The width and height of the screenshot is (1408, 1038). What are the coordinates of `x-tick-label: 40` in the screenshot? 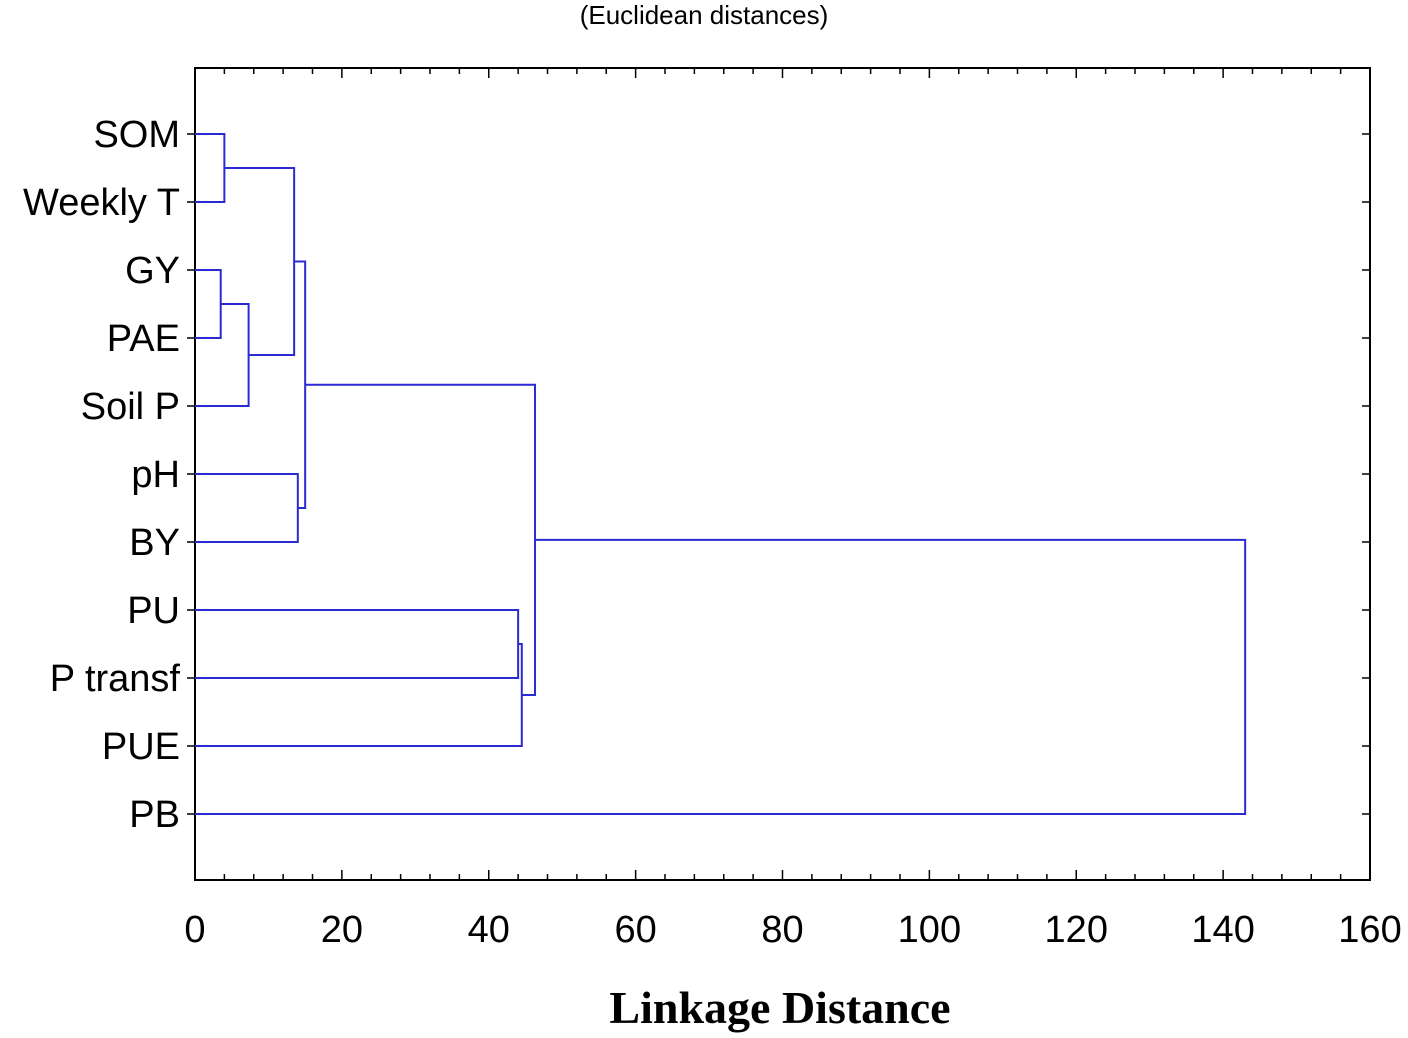 It's located at (489, 930).